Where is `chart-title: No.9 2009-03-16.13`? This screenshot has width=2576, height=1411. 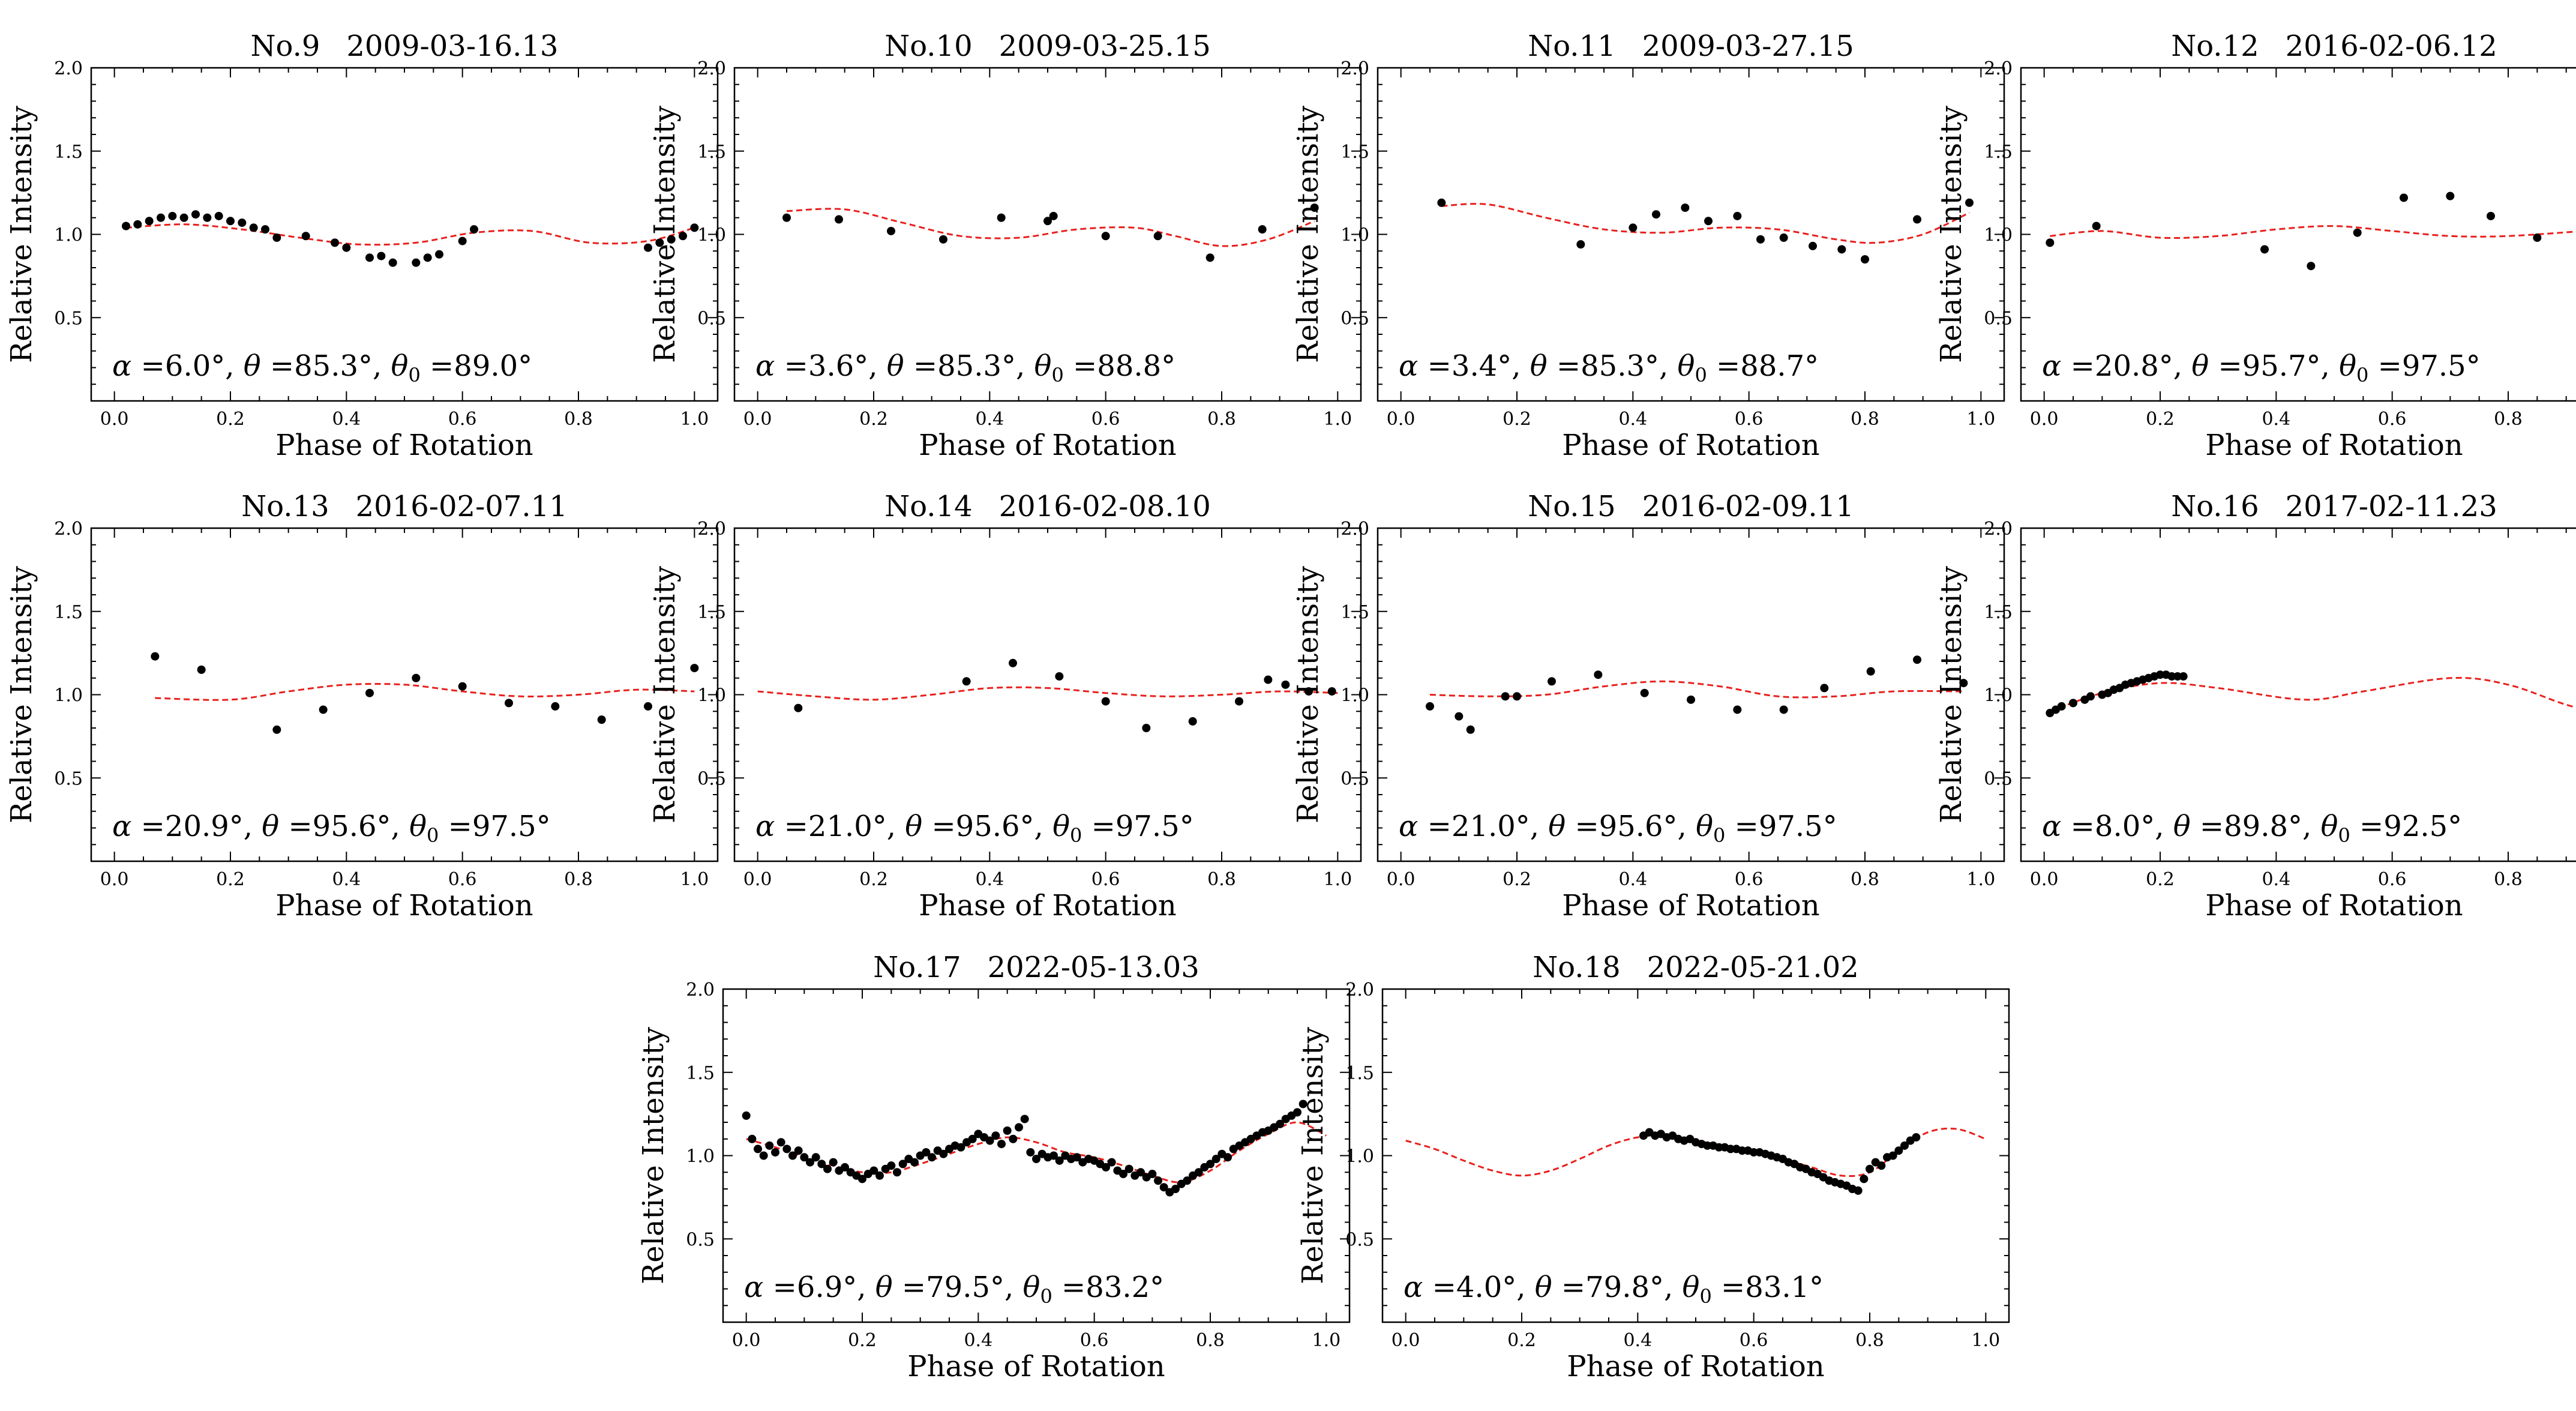
chart-title: No.9 2009-03-16.13 is located at coordinates (405, 46).